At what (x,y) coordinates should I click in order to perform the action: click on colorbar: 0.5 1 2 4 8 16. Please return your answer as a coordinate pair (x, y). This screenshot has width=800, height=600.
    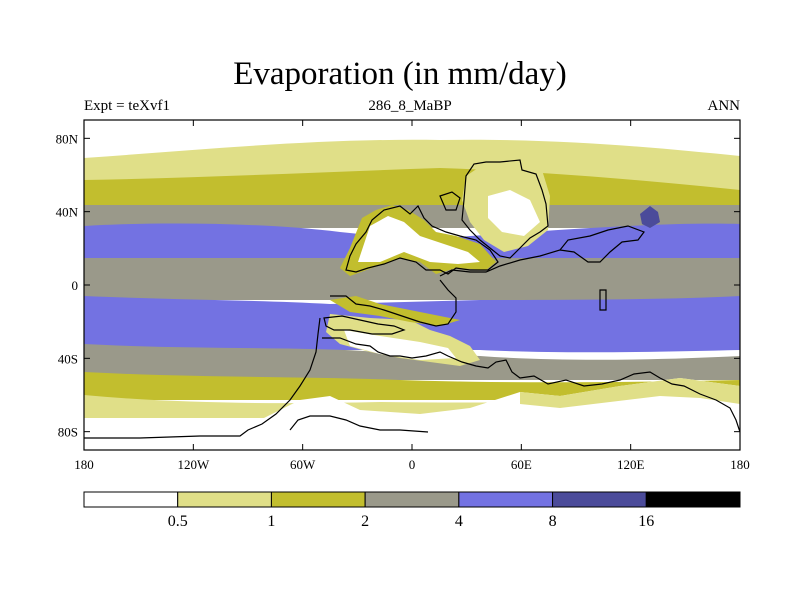
    Looking at the image, I should click on (412, 510).